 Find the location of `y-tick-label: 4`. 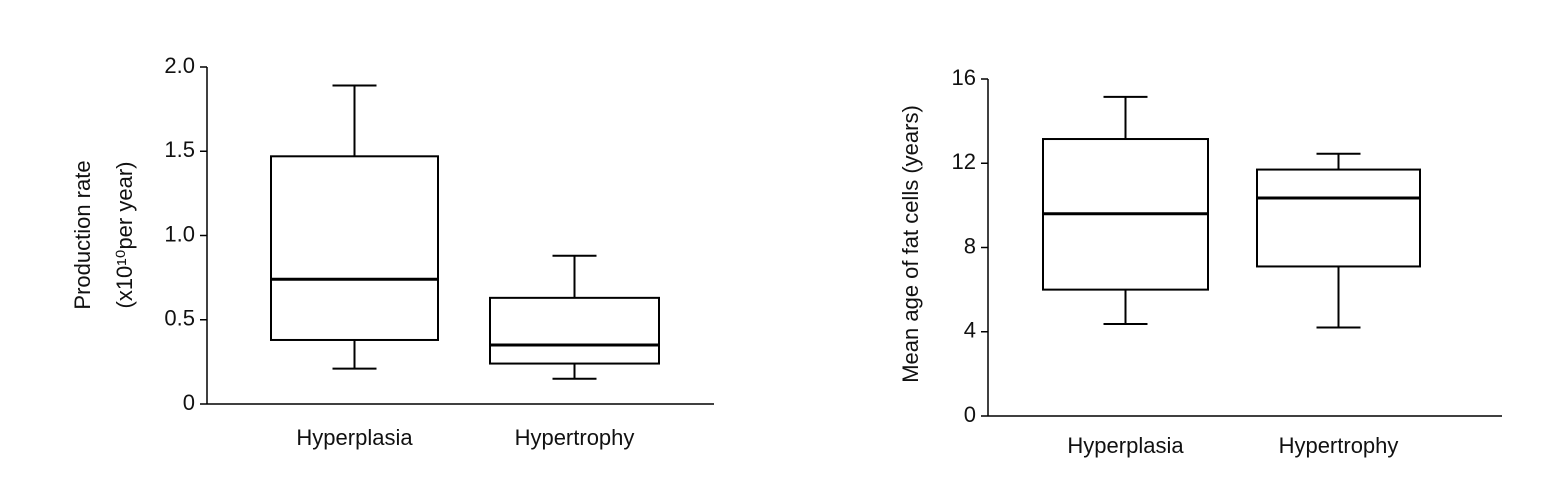

y-tick-label: 4 is located at coordinates (970, 330).